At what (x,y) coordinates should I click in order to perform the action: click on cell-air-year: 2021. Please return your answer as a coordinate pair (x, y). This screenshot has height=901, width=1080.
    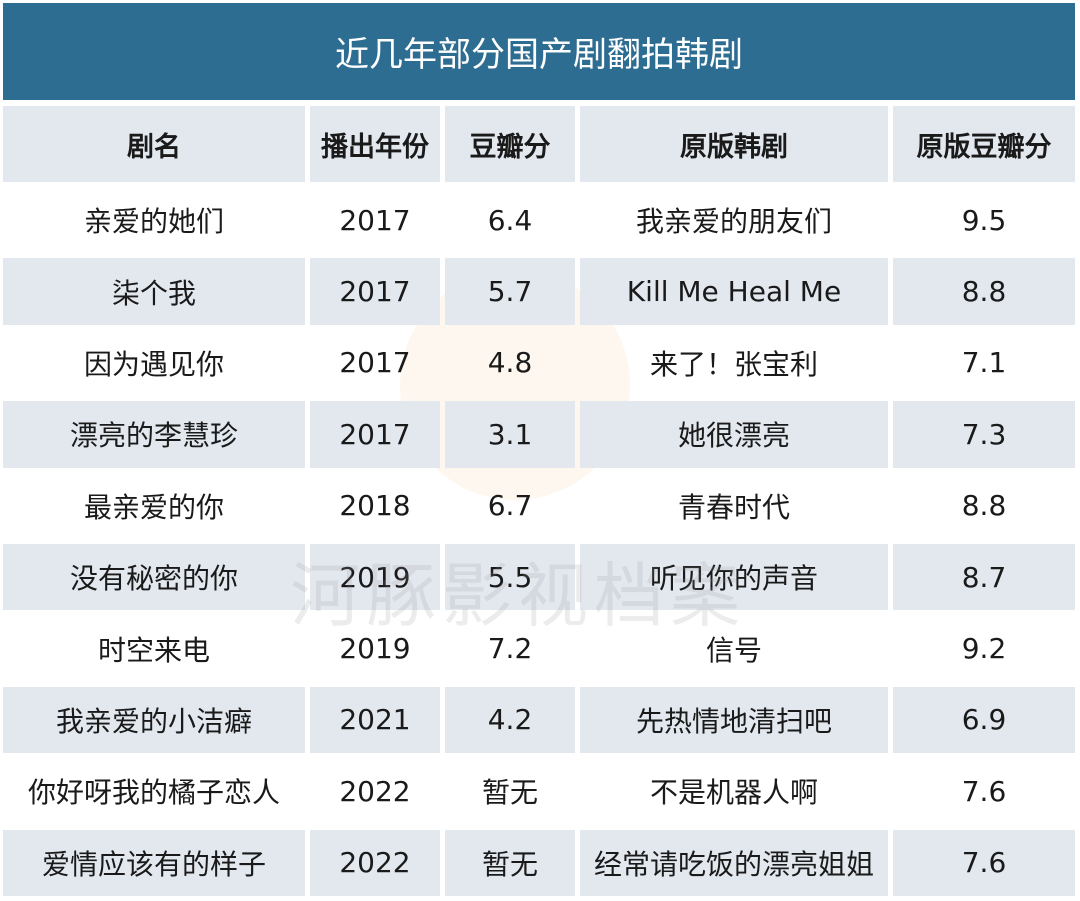
    Looking at the image, I should click on (375, 720).